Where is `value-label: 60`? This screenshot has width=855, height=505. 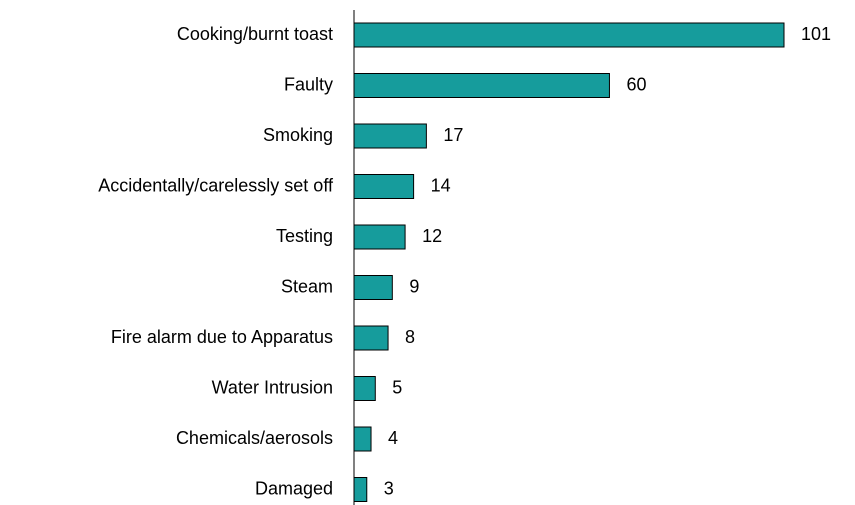
value-label: 60 is located at coordinates (636, 84).